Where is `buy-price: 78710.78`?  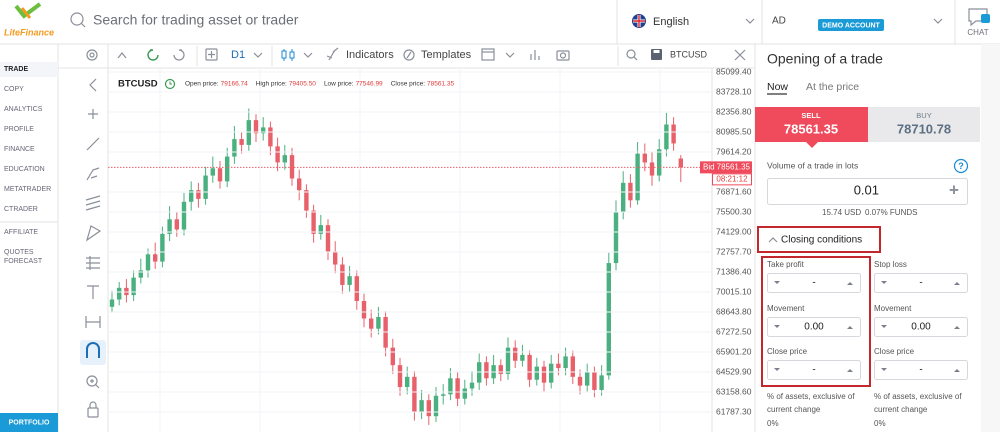
buy-price: 78710.78 is located at coordinates (924, 128).